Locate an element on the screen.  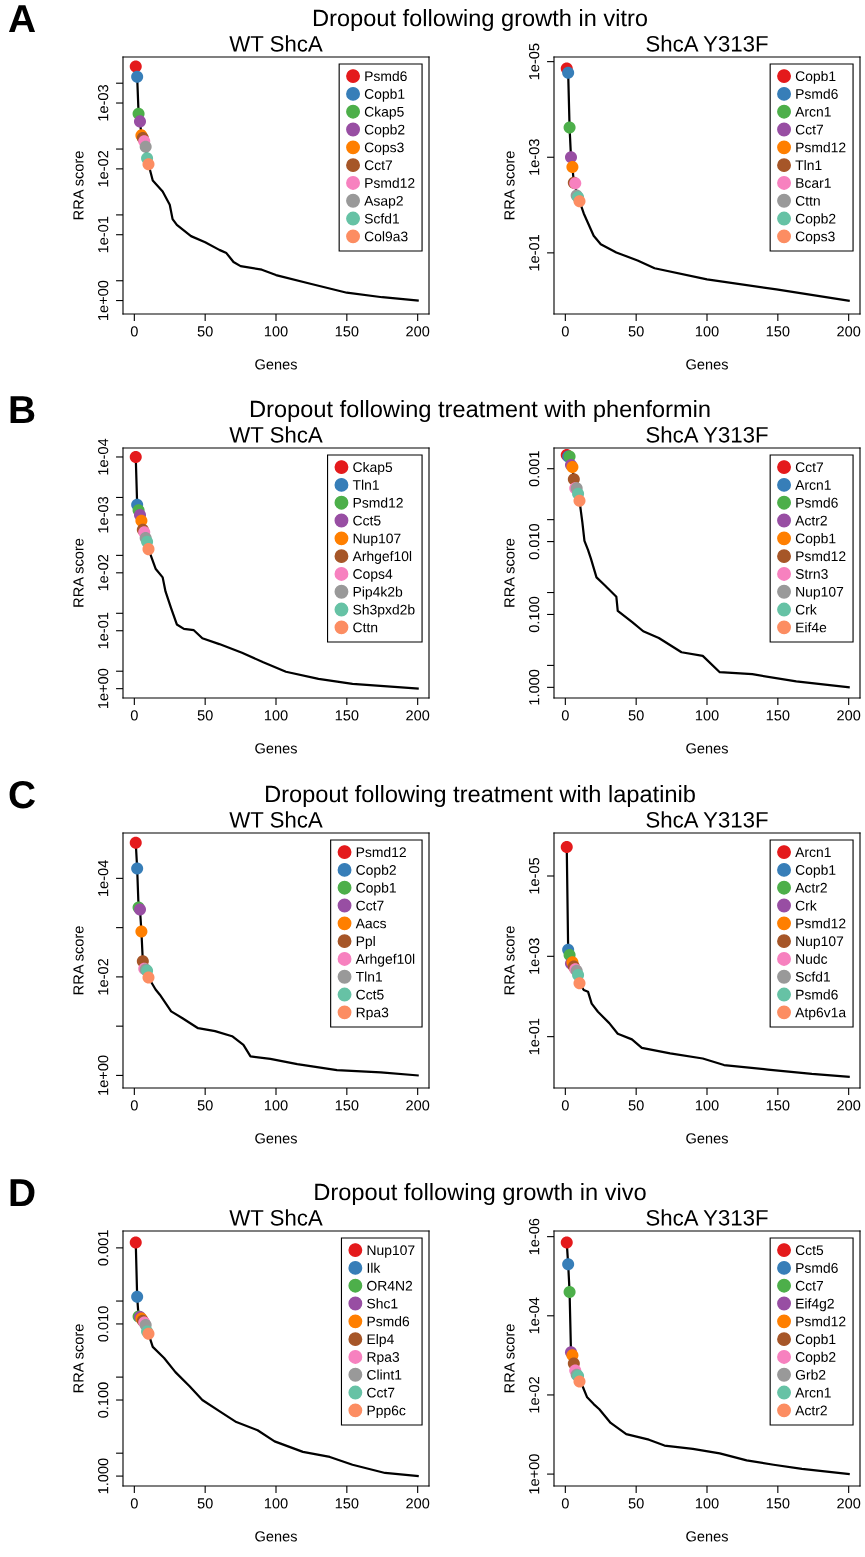
legend-label: OR4N2 is located at coordinates (390, 1285).